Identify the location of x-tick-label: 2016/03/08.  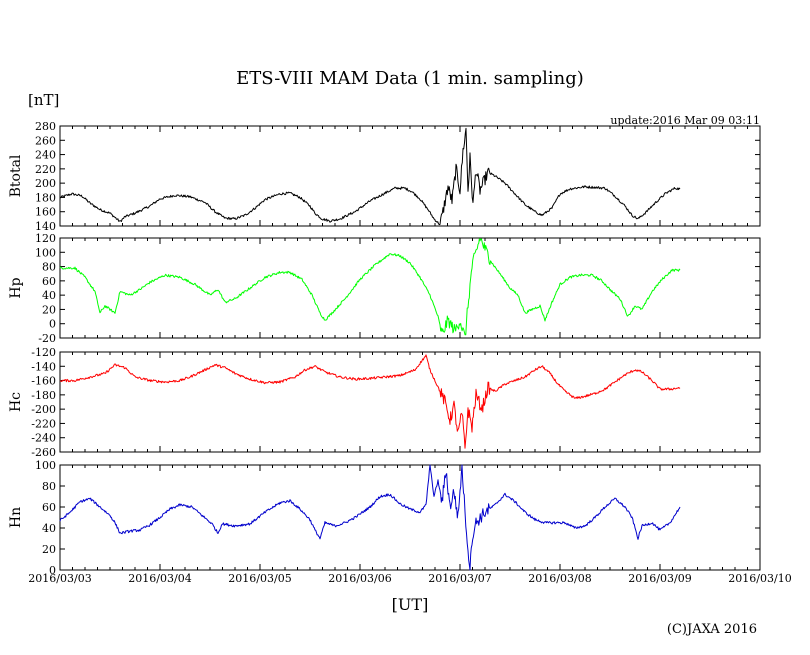
(559, 578).